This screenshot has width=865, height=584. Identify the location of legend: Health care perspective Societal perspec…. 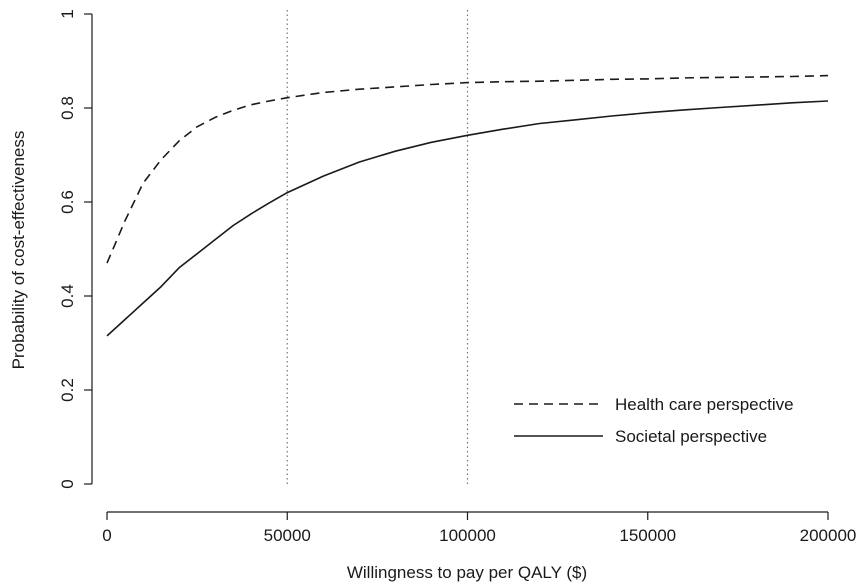
(654, 420).